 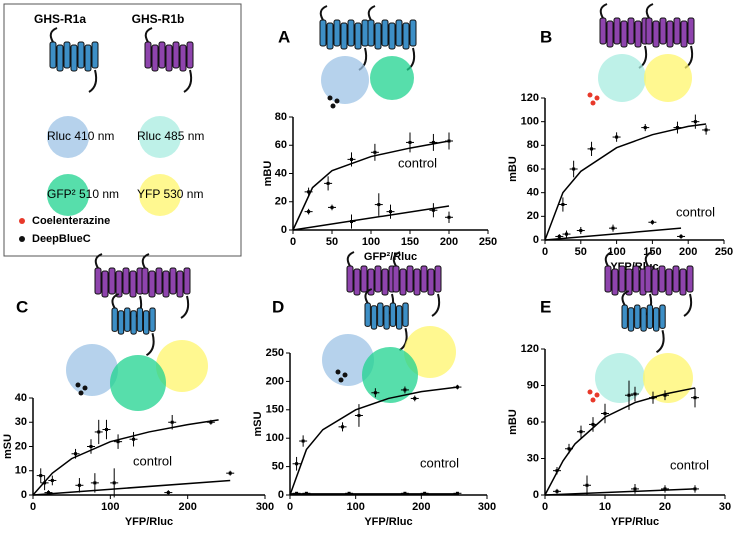 What do you see at coordinates (61, 239) in the screenshot?
I see `legend-text: DeepBlueC` at bounding box center [61, 239].